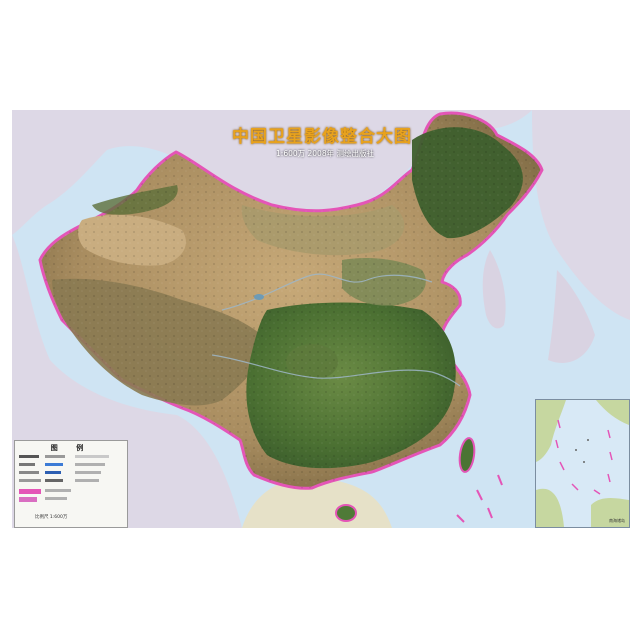 Image resolution: width=640 pixels, height=640 pixels. What do you see at coordinates (325, 153) in the screenshot?
I see `map-subtitle: 1:600万 2008年 测绘出版社` at bounding box center [325, 153].